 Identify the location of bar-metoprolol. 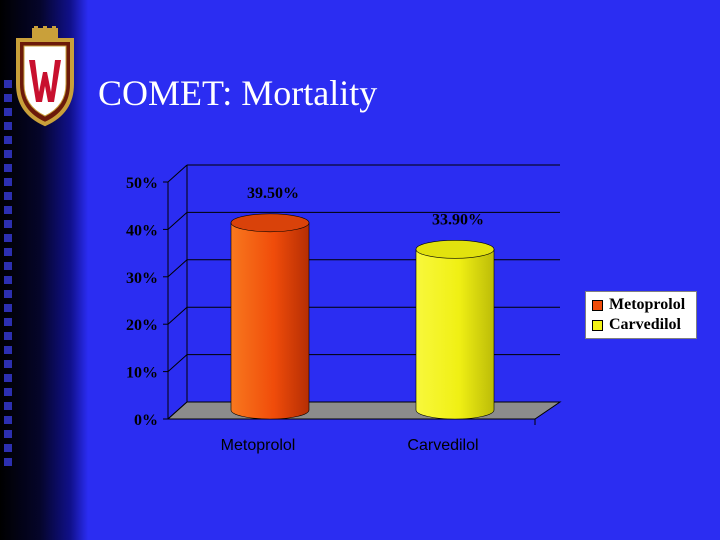
(270, 316).